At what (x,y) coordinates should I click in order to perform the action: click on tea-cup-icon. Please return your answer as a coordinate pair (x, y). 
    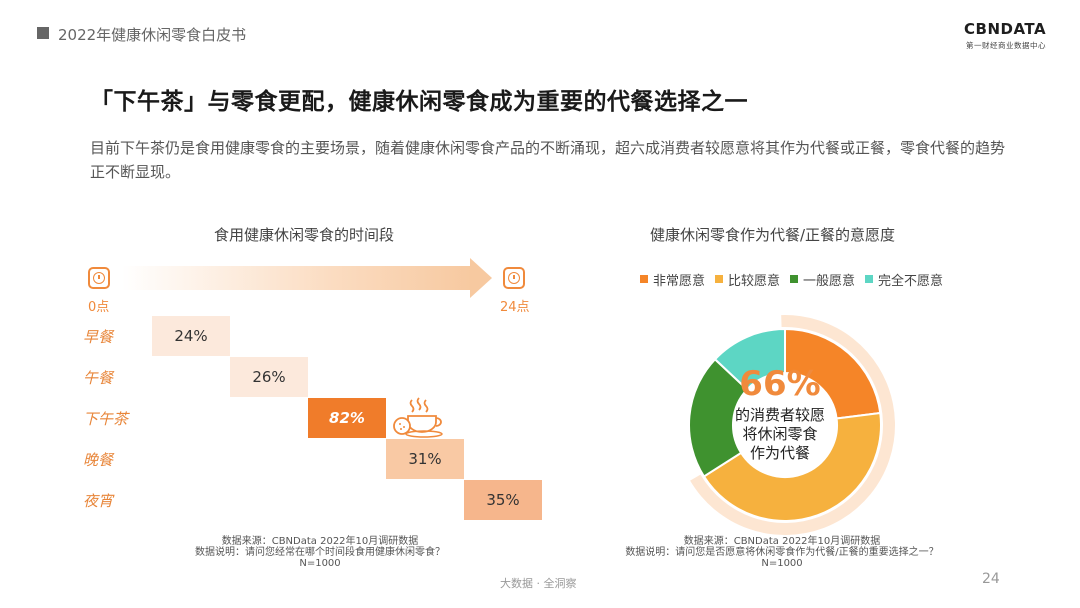
    Looking at the image, I should click on (418, 417).